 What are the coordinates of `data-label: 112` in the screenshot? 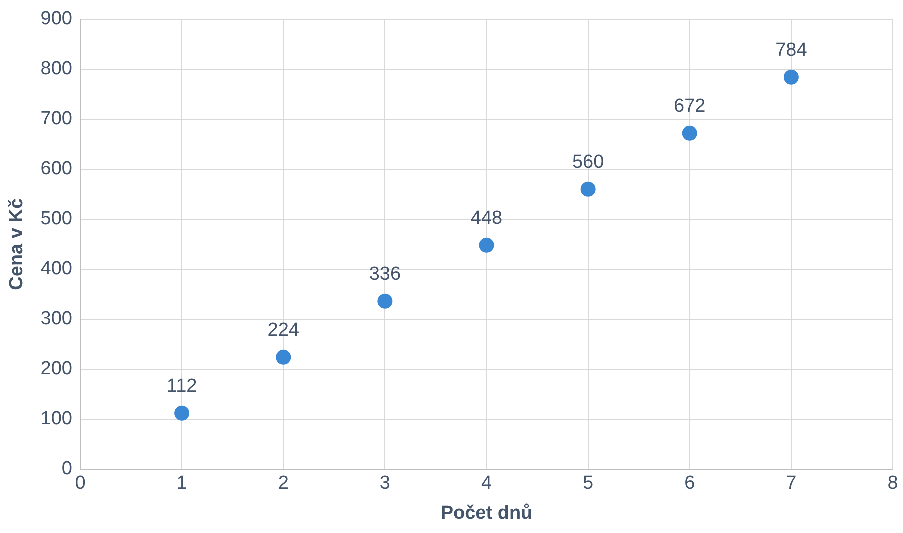 It's located at (182, 387).